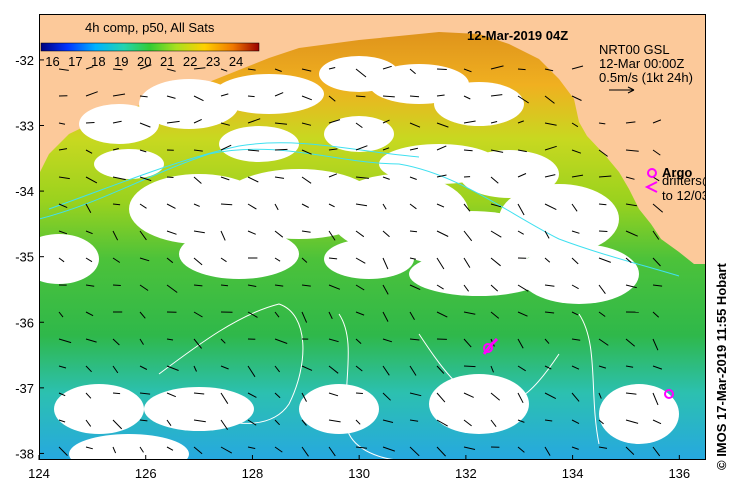 The height and width of the screenshot is (496, 749). What do you see at coordinates (359, 473) in the screenshot?
I see `x-tick-label: 130` at bounding box center [359, 473].